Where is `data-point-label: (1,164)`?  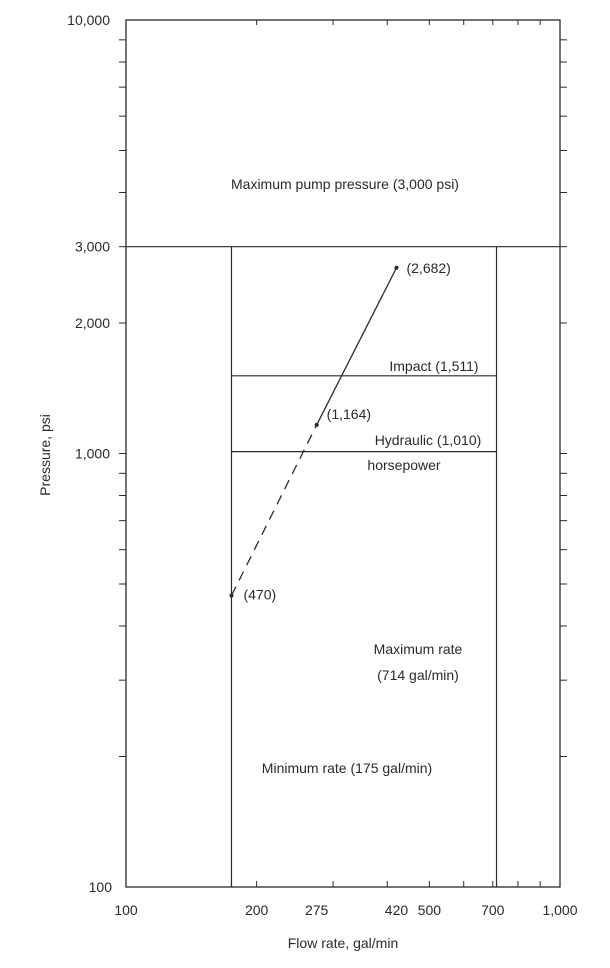 data-point-label: (1,164) is located at coordinates (349, 414).